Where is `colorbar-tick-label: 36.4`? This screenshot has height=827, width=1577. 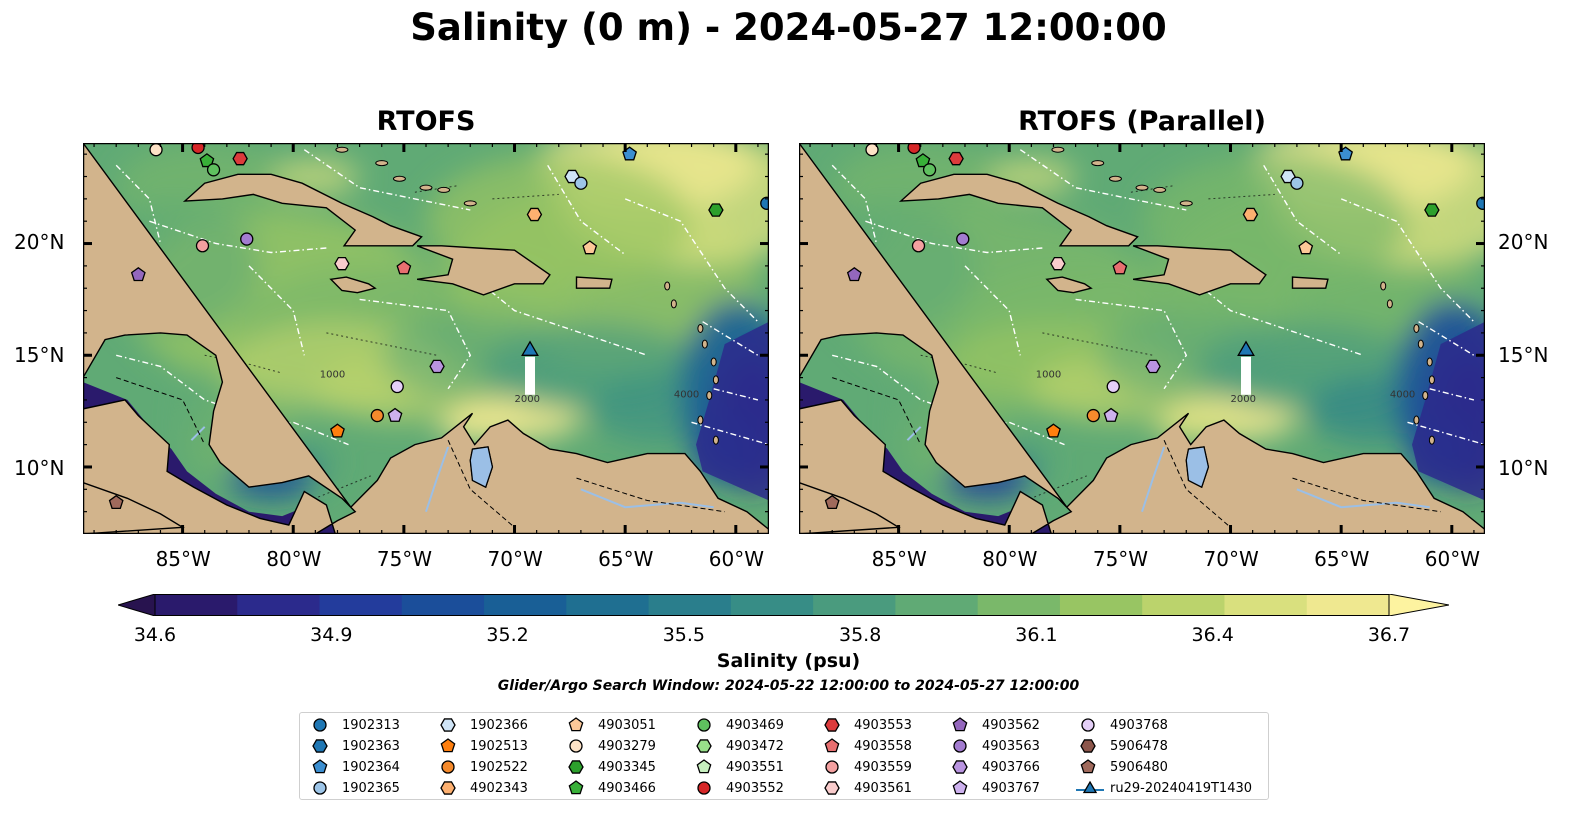
colorbar-tick-label: 36.4 is located at coordinates (1212, 635).